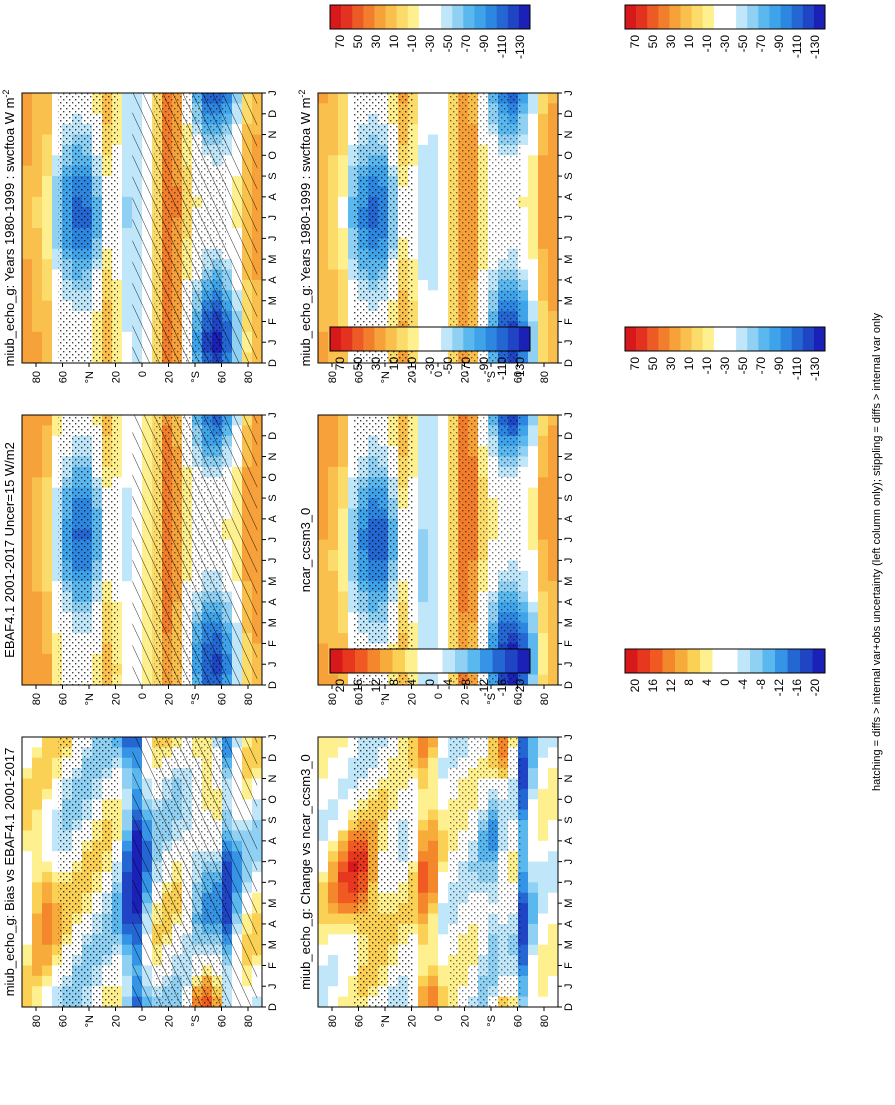 This screenshot has height=1105, width=895. What do you see at coordinates (797, 46) in the screenshot?
I see `colorbar-tick-label: -110` at bounding box center [797, 46].